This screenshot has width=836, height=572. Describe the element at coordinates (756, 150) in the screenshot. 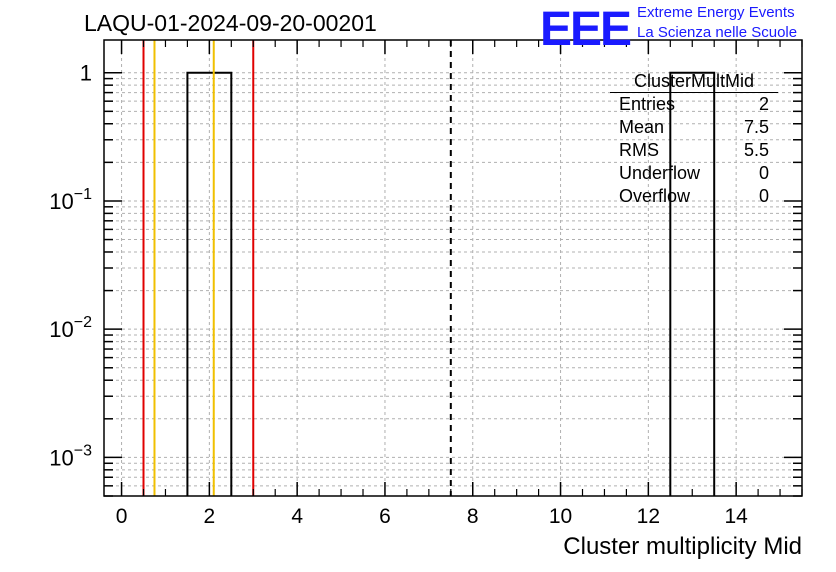

I see `stats-value: 5.5` at that location.